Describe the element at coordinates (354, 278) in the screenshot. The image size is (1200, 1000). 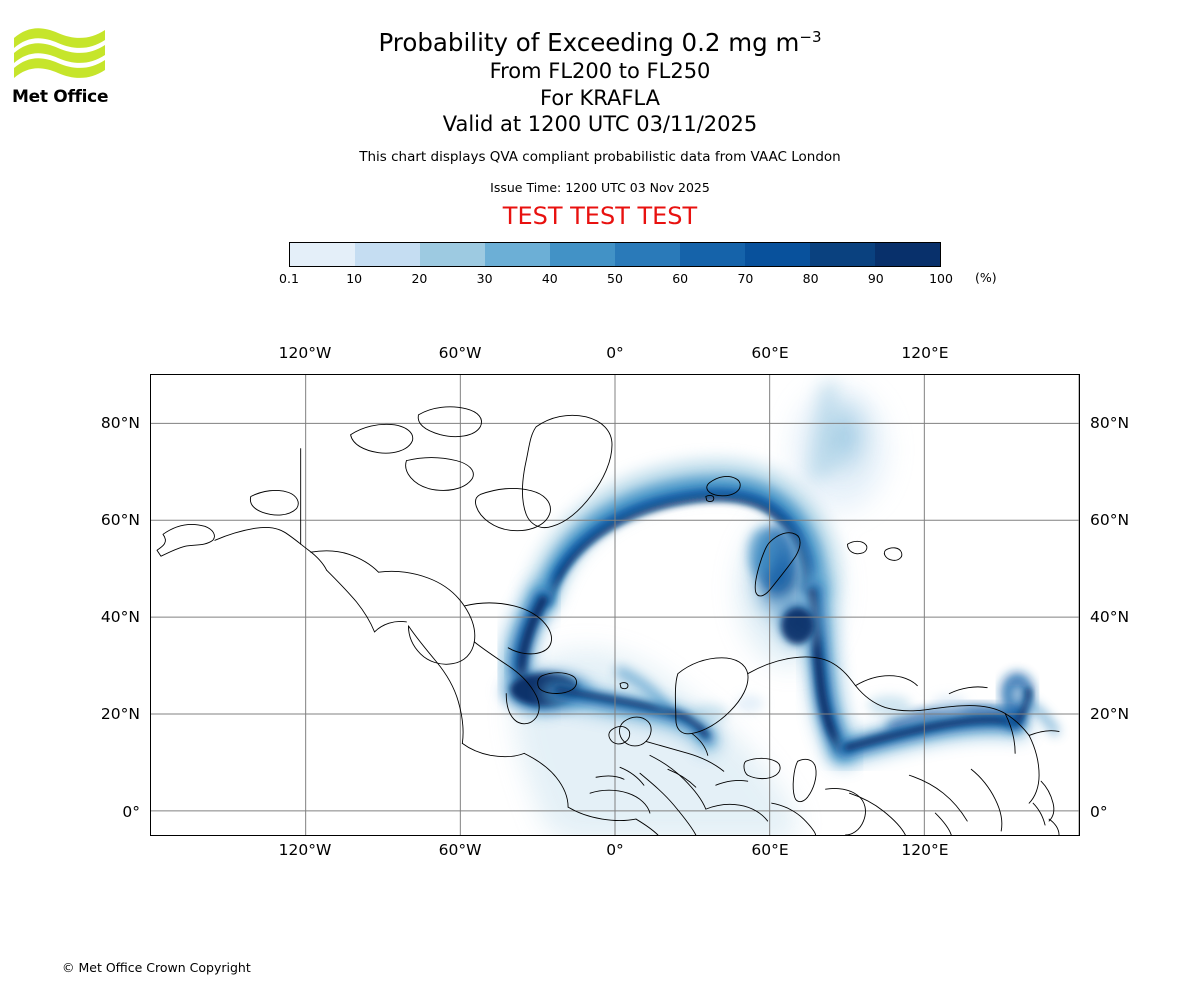
I see `colorbar-tick-10: 10` at that location.